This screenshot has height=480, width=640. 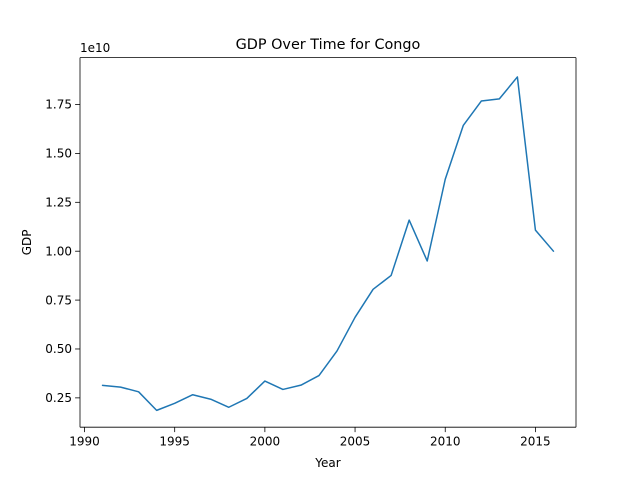 What do you see at coordinates (327, 463) in the screenshot?
I see `x-axis-label: Year` at bounding box center [327, 463].